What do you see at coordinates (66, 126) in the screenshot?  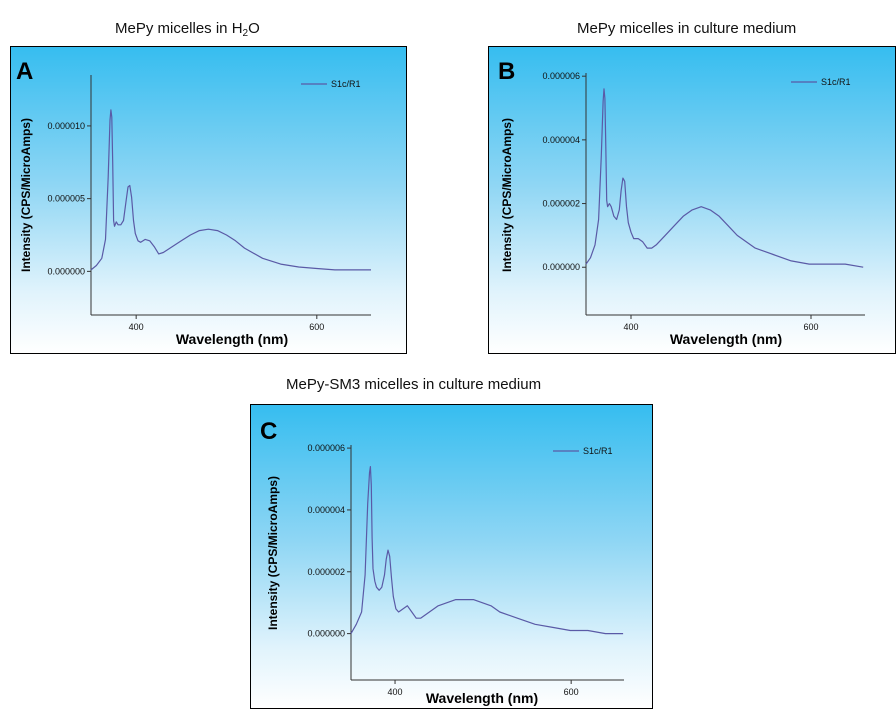 I see `y-tick-label: 0.000010` at bounding box center [66, 126].